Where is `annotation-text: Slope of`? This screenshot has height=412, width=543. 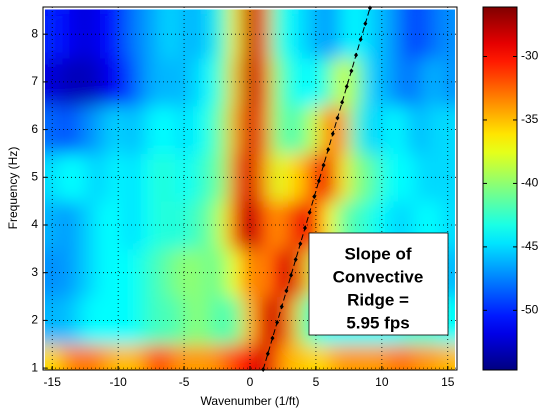 annotation-text: Slope of is located at coordinates (377, 253).